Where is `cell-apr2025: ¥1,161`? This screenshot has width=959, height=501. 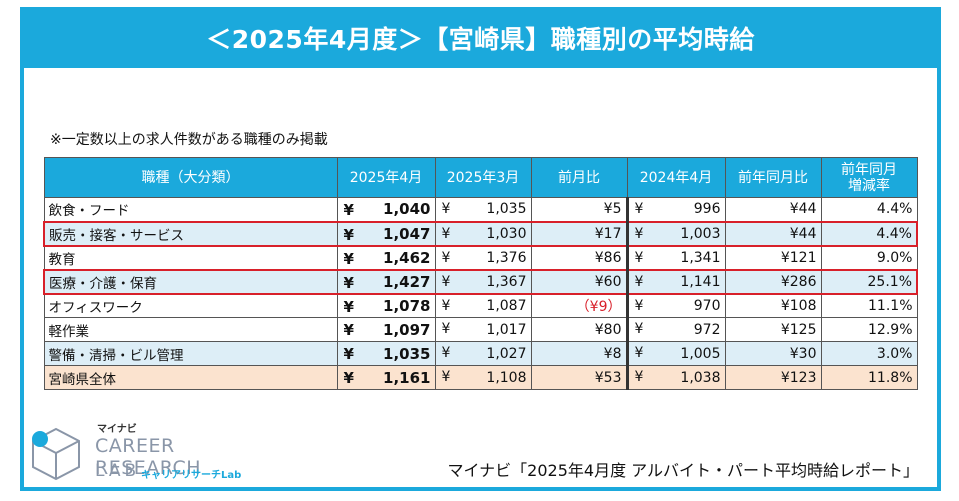 cell-apr2025: ¥1,161 is located at coordinates (386, 377).